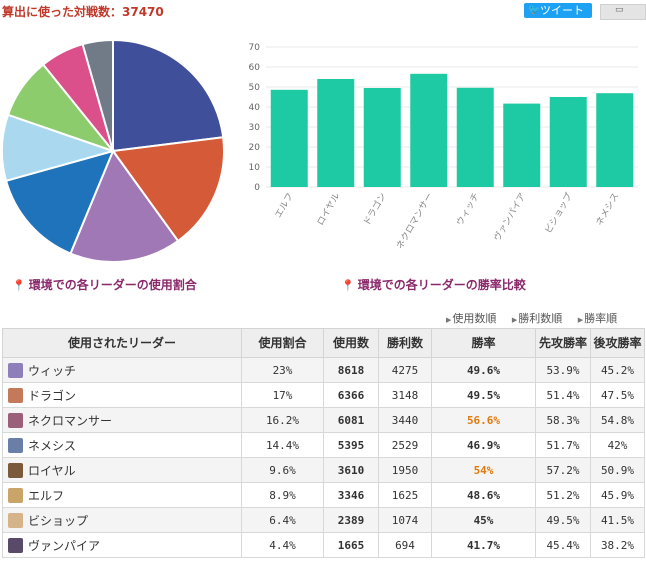 This screenshot has height=565, width=646. I want to click on sort-by-winrate-link: ▶勝率順, so click(597, 318).